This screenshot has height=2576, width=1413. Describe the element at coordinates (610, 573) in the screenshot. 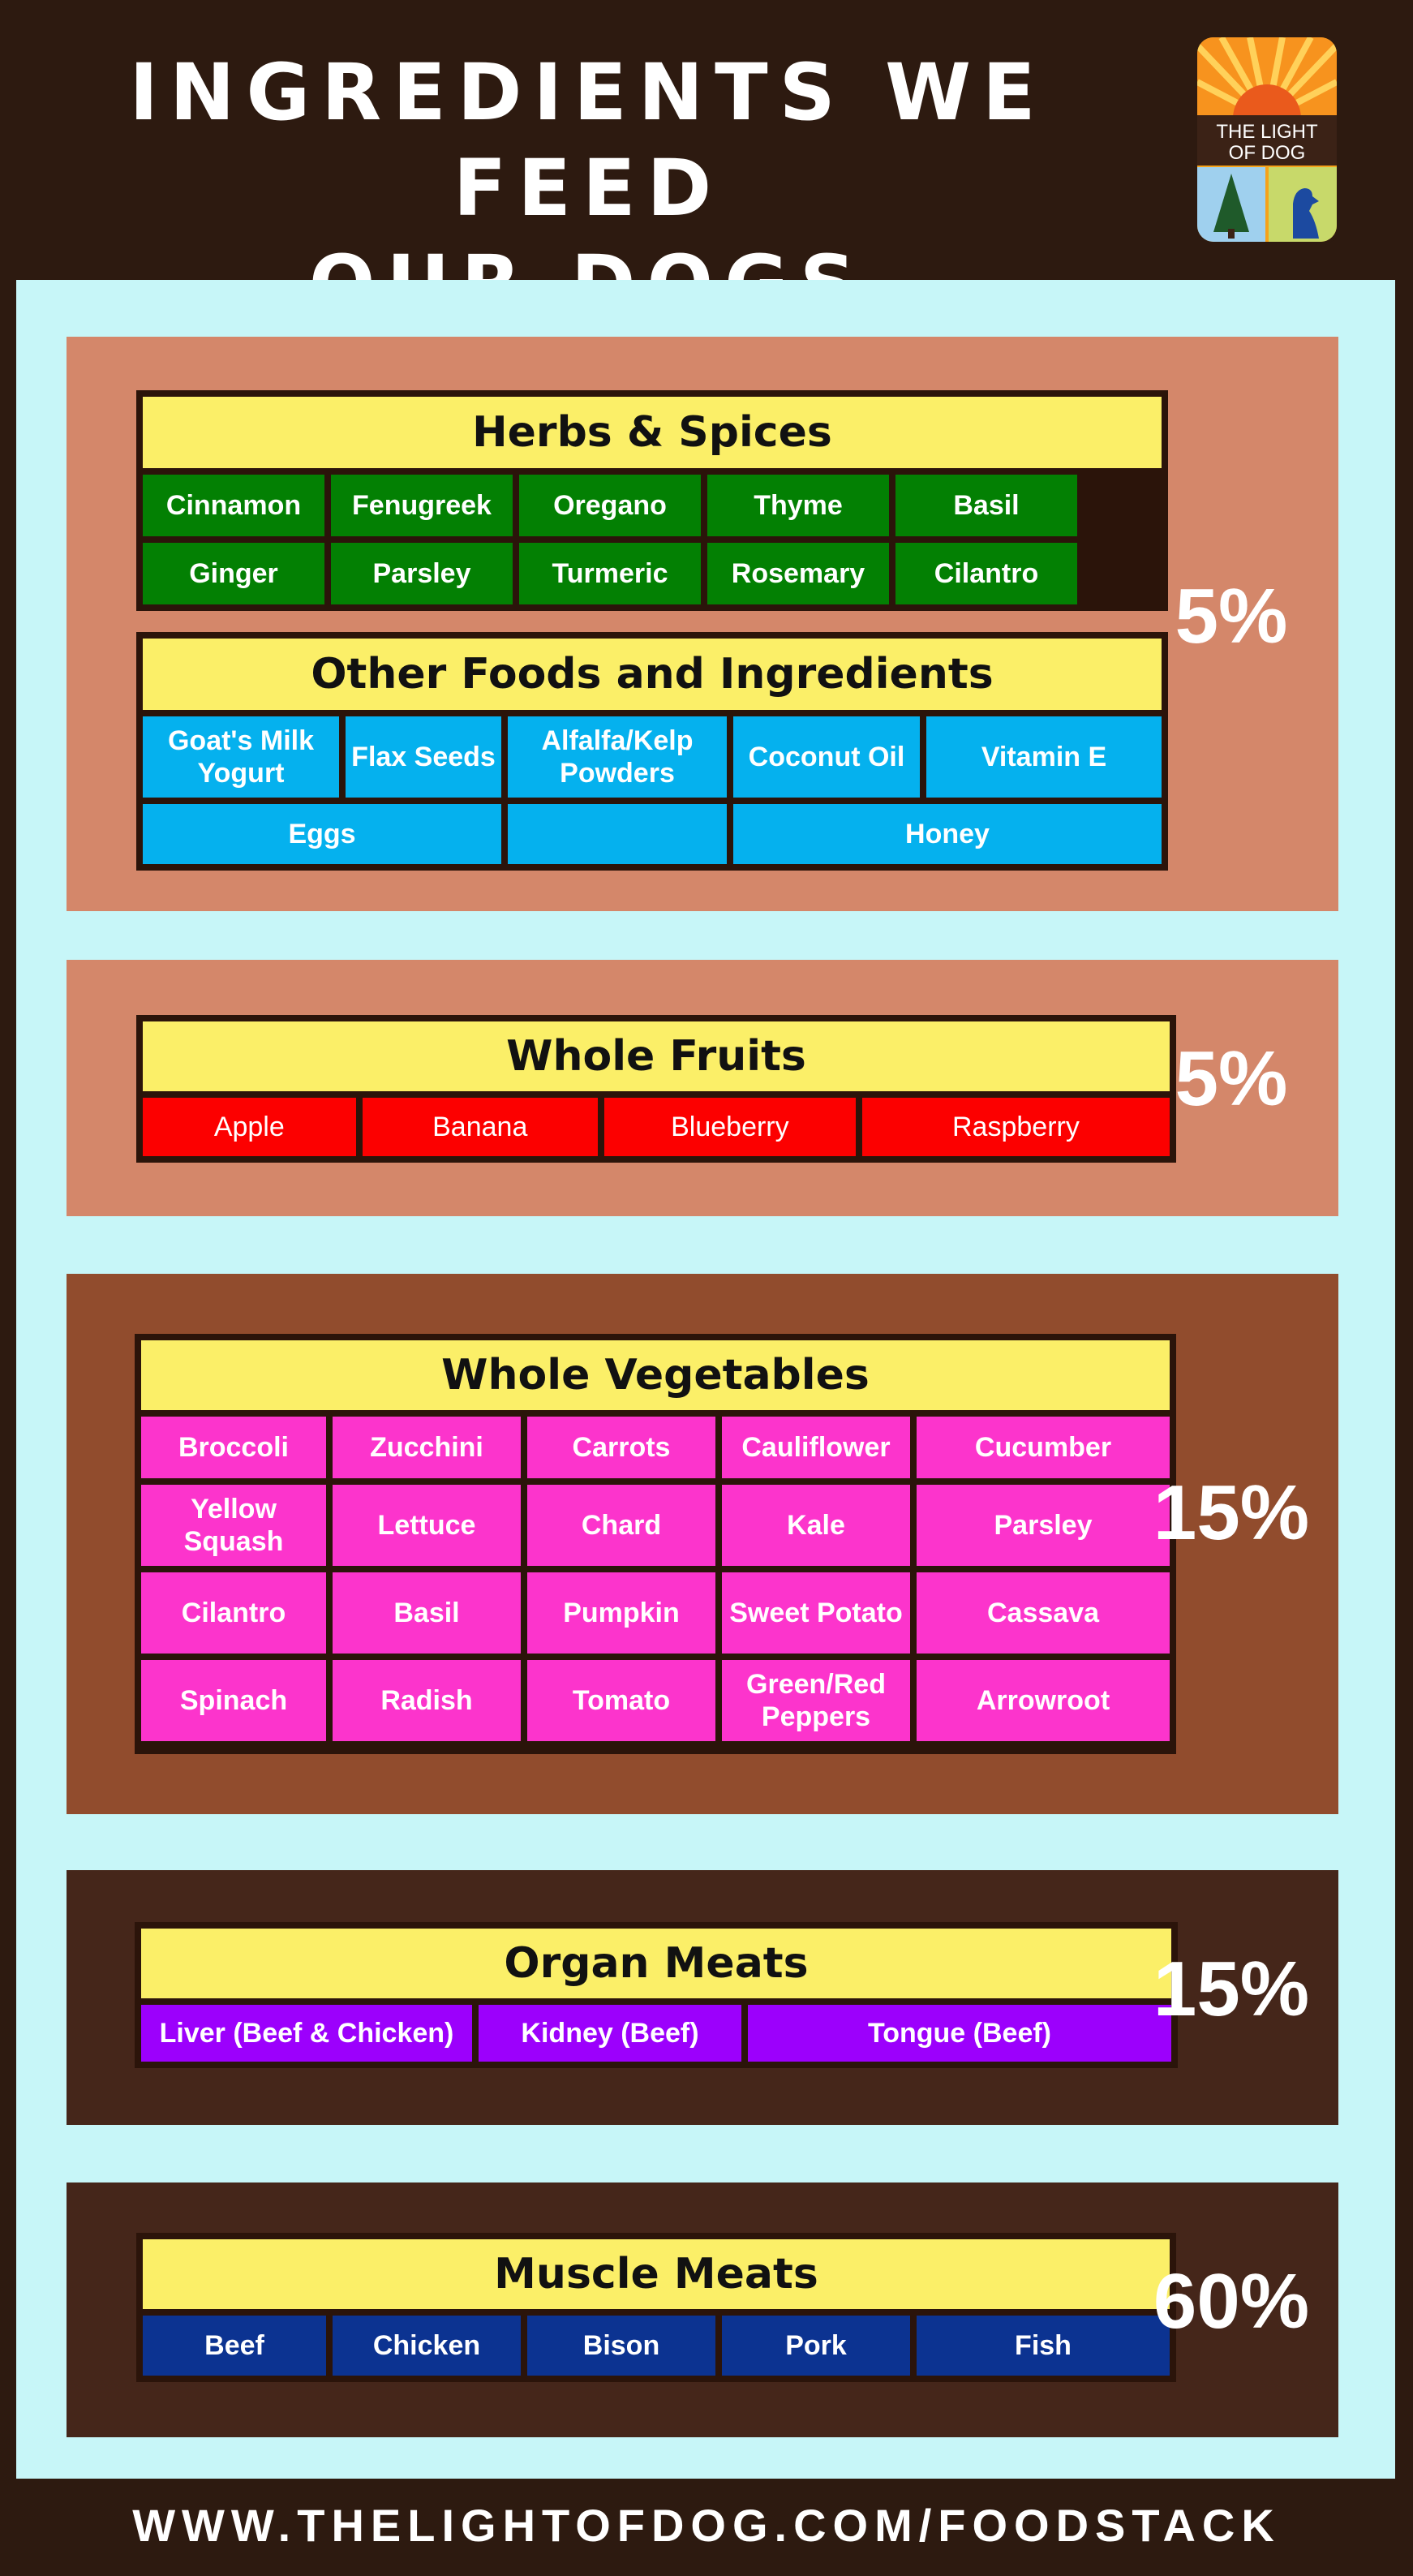

I see `herb-cell: Turmeric` at that location.